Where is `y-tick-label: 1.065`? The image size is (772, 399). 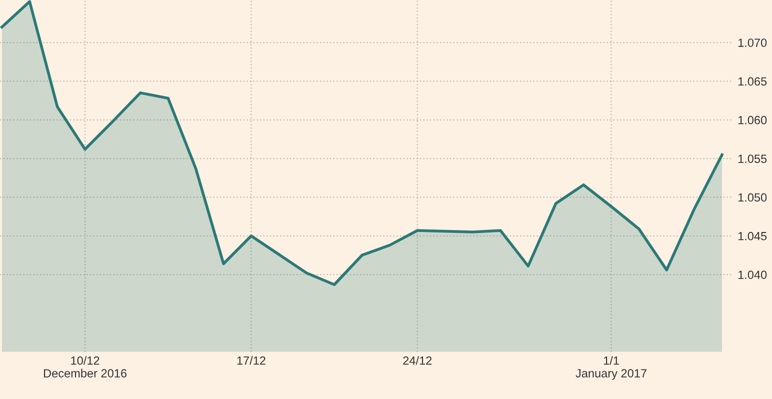
y-tick-label: 1.065 is located at coordinates (752, 81).